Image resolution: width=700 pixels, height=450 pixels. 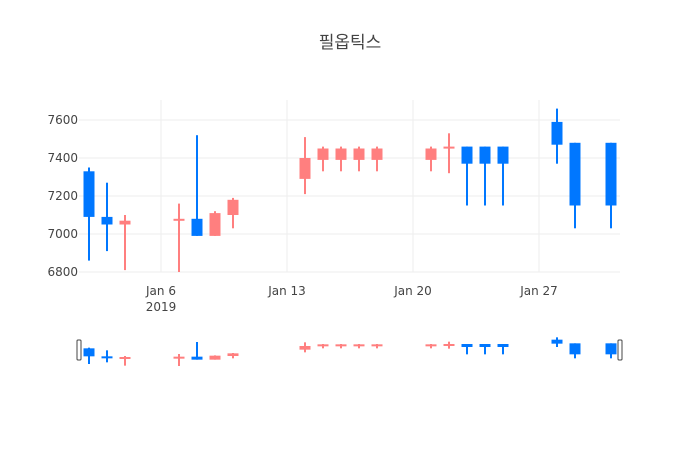 What do you see at coordinates (160, 291) in the screenshot?
I see `x-tick-label: Jan 6` at bounding box center [160, 291].